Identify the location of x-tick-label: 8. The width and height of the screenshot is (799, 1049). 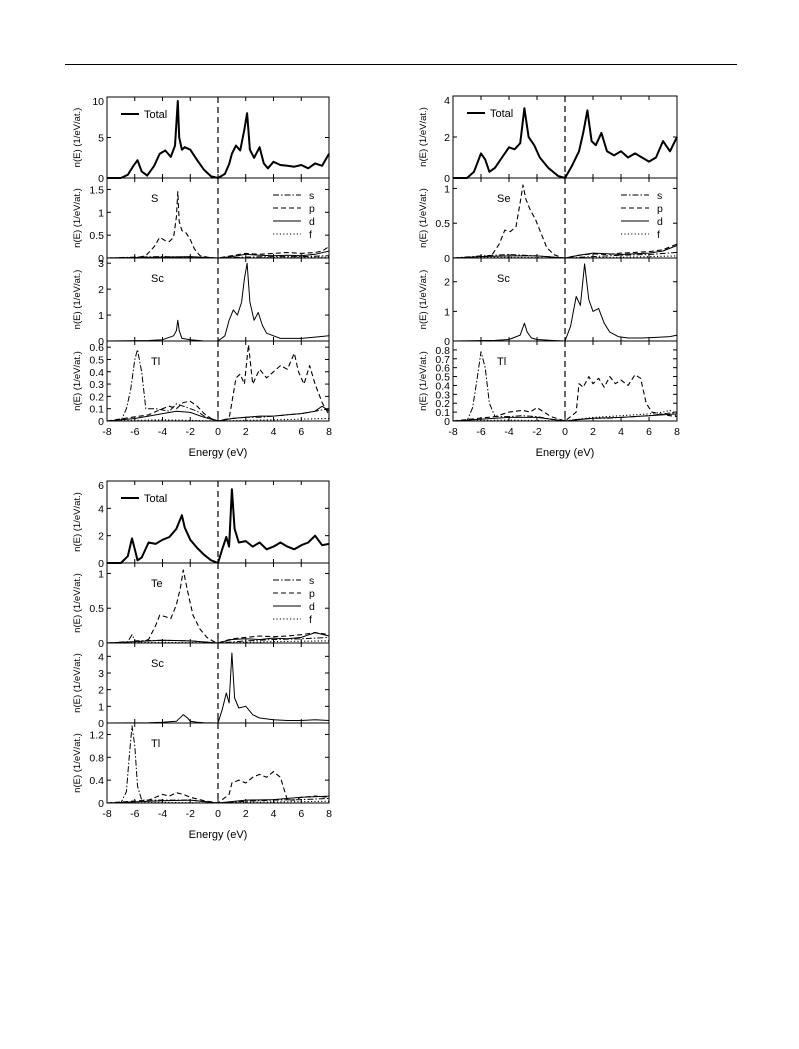
(329, 432).